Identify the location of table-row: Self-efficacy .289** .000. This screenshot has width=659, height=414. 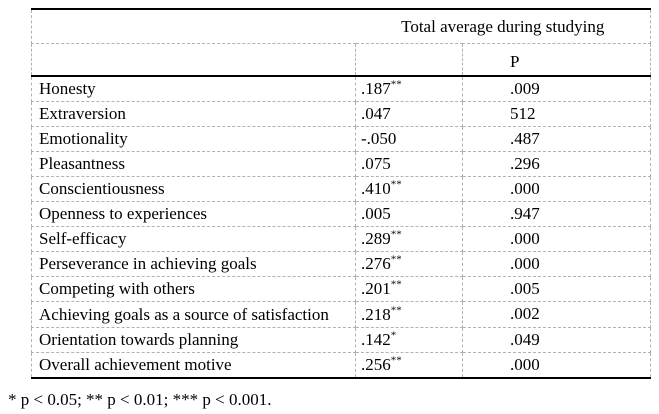
(341, 239).